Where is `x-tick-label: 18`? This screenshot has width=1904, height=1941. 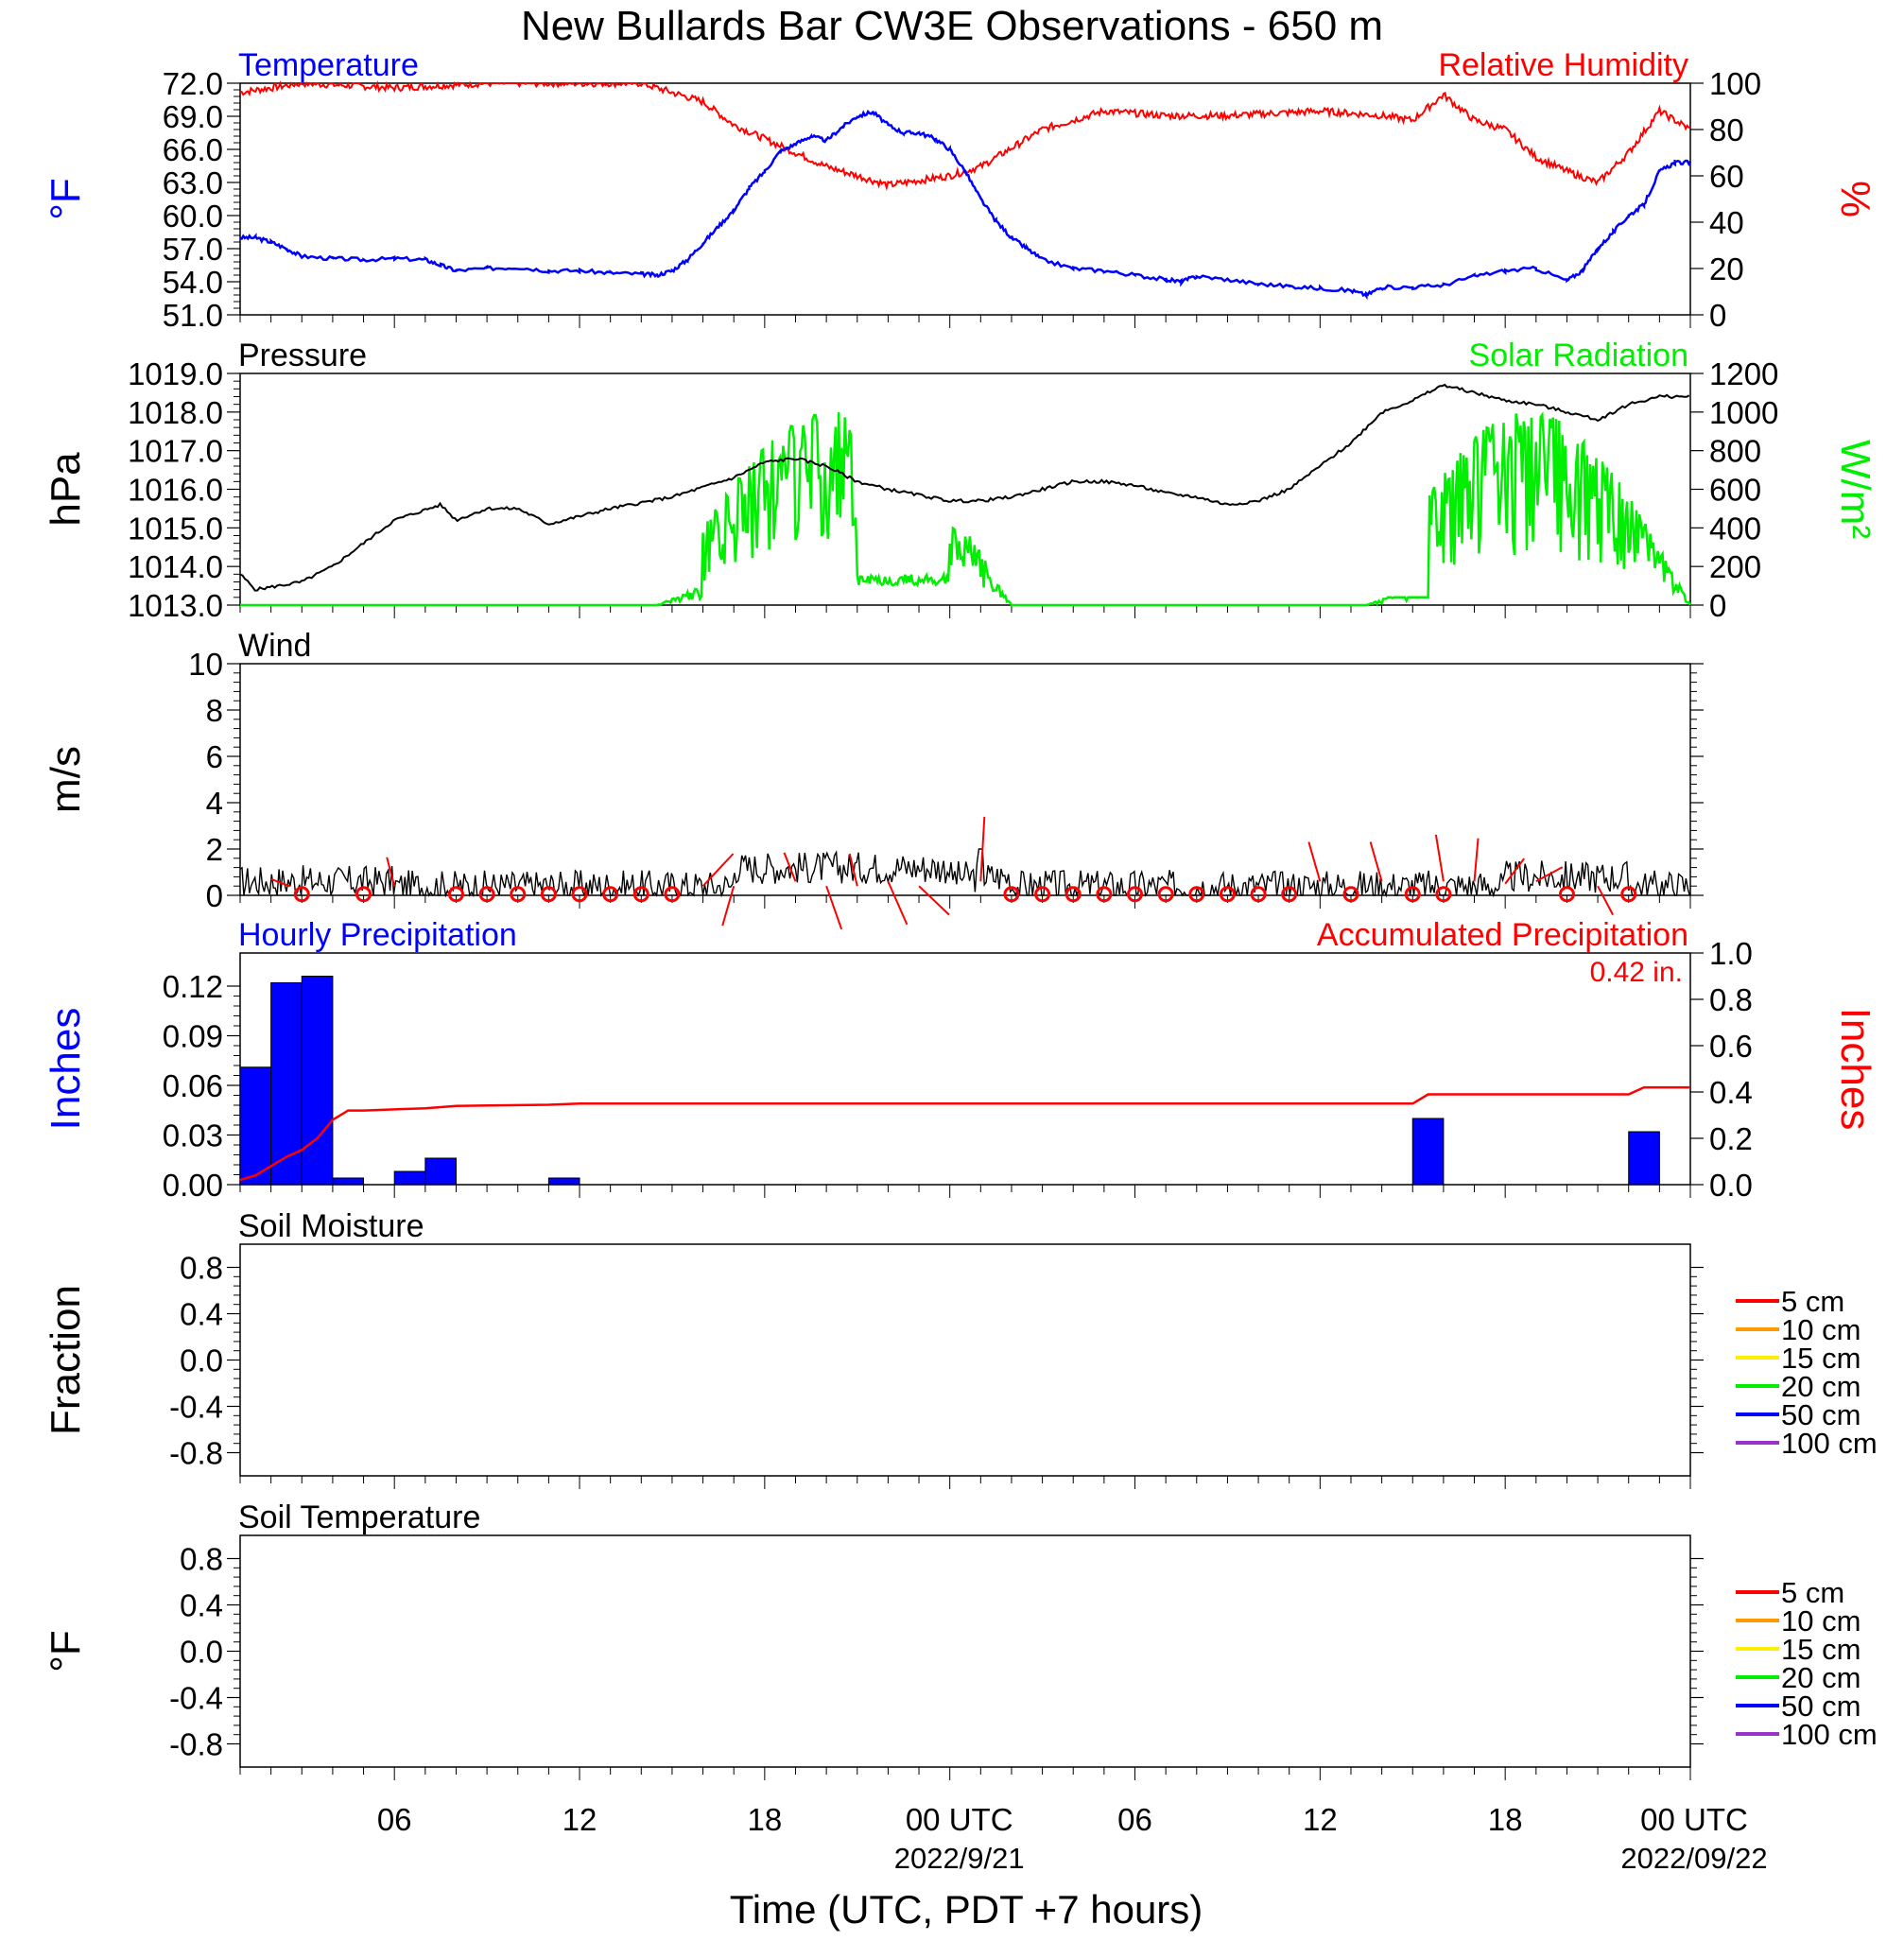 x-tick-label: 18 is located at coordinates (764, 1820).